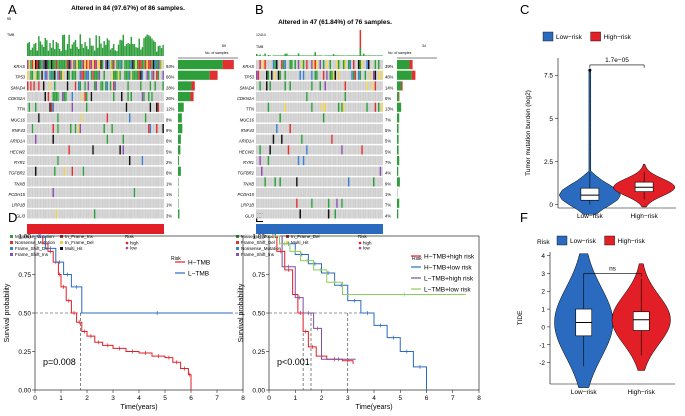  I want to click on legend-swatch, so click(562, 240).